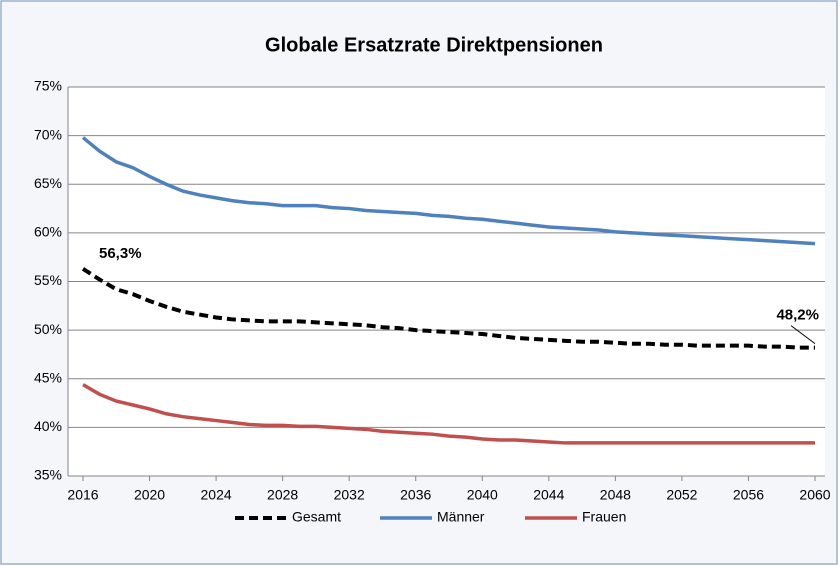 The height and width of the screenshot is (567, 840). Describe the element at coordinates (482, 495) in the screenshot. I see `x-tick-label: 2040` at that location.